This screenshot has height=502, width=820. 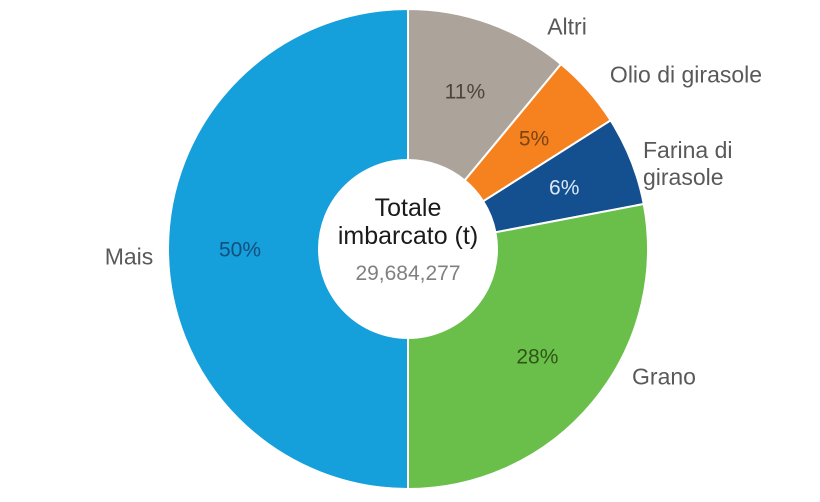 I want to click on center-total-value: 29,684,277, so click(x=408, y=273).